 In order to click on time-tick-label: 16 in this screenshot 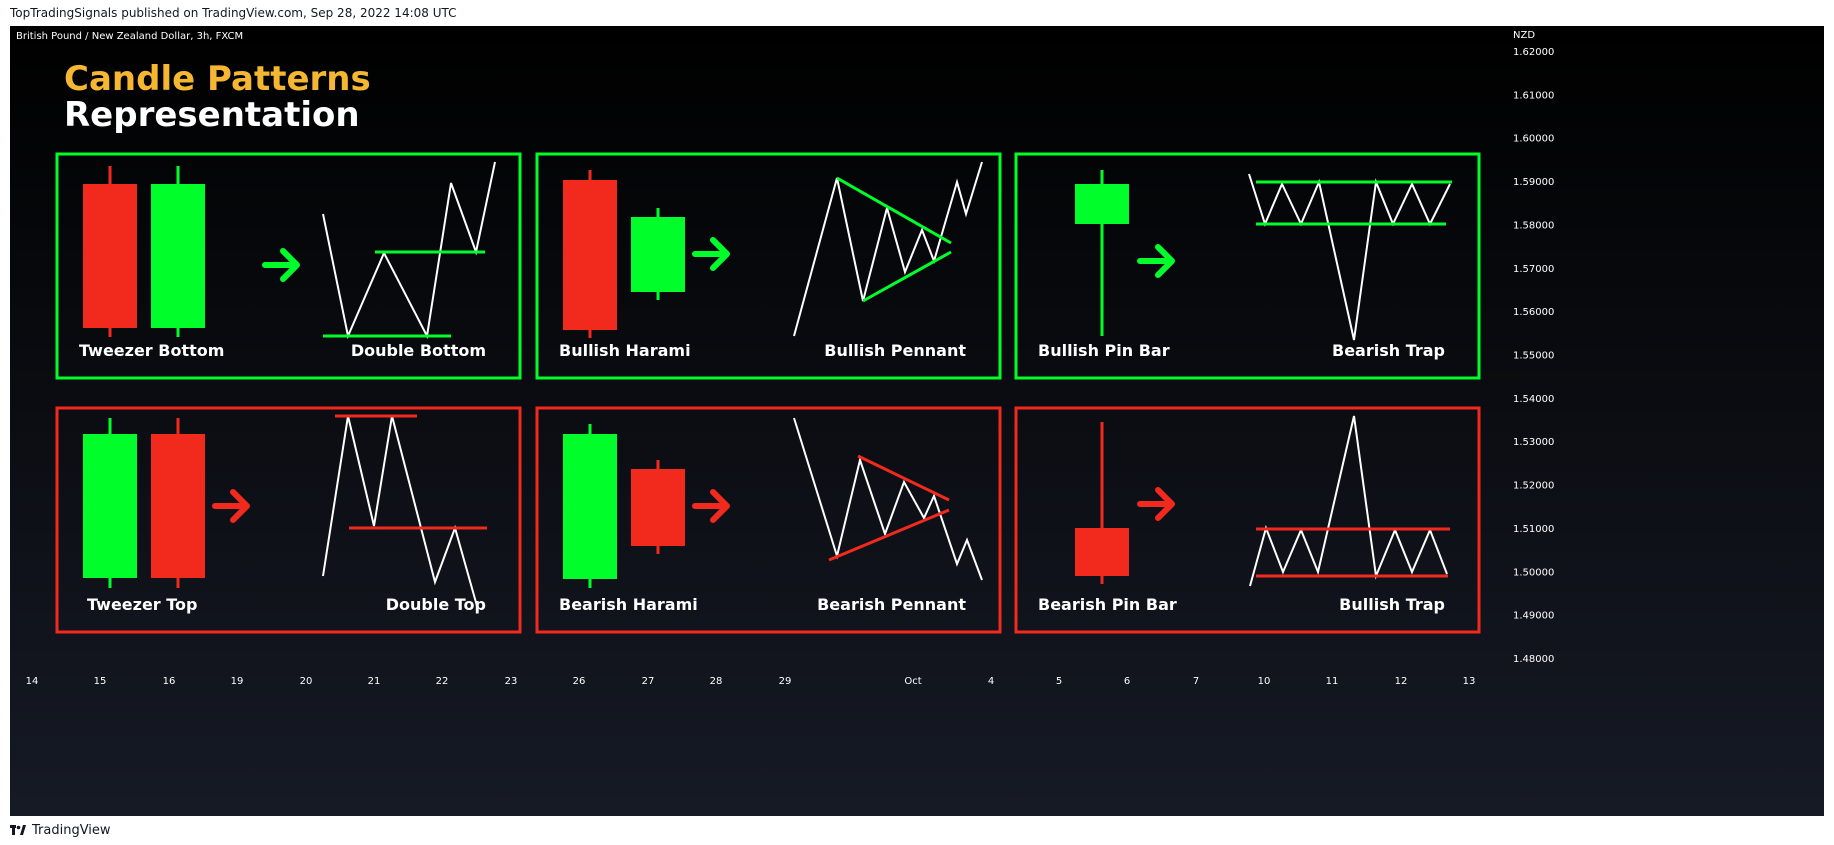, I will do `click(169, 681)`.